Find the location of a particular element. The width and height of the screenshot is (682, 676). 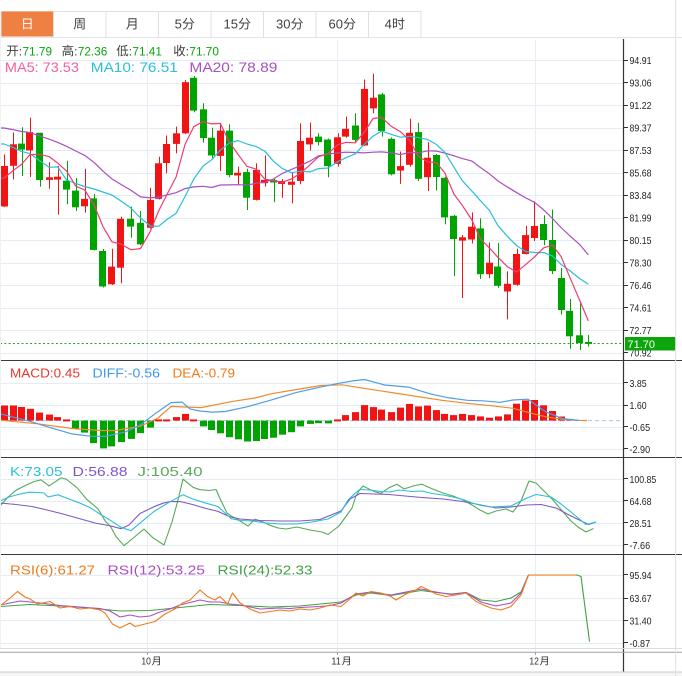

svg-text: 71.79 is located at coordinates (38, 51).